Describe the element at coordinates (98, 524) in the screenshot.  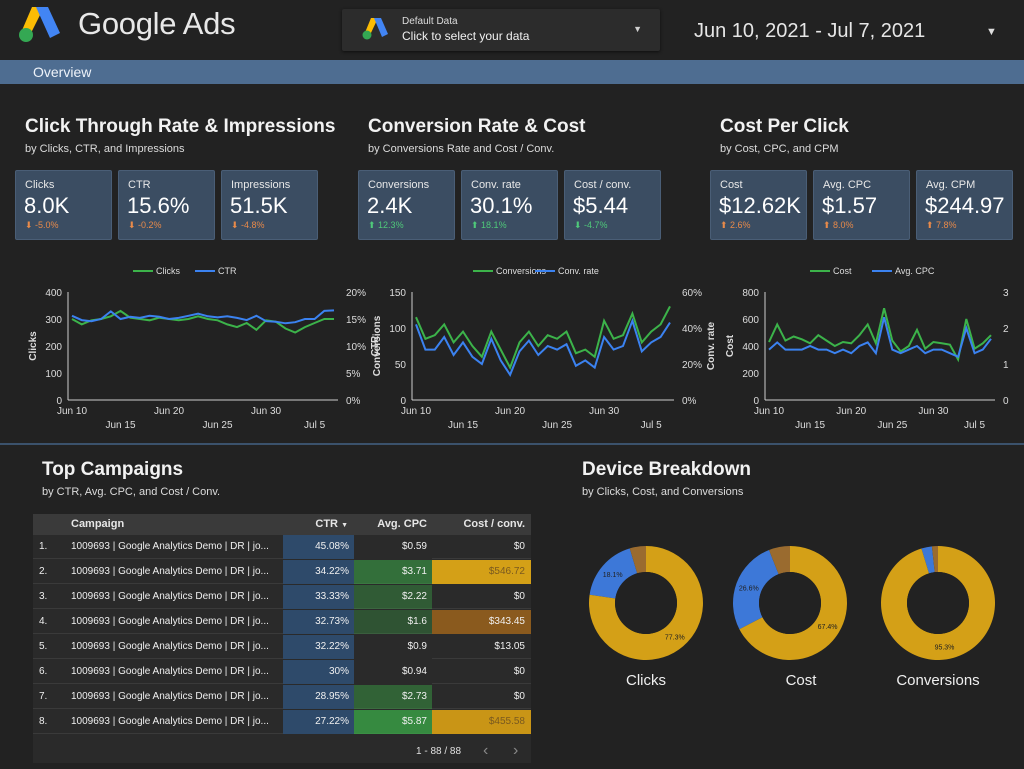
I see `column-header-campaign: Campaign` at that location.